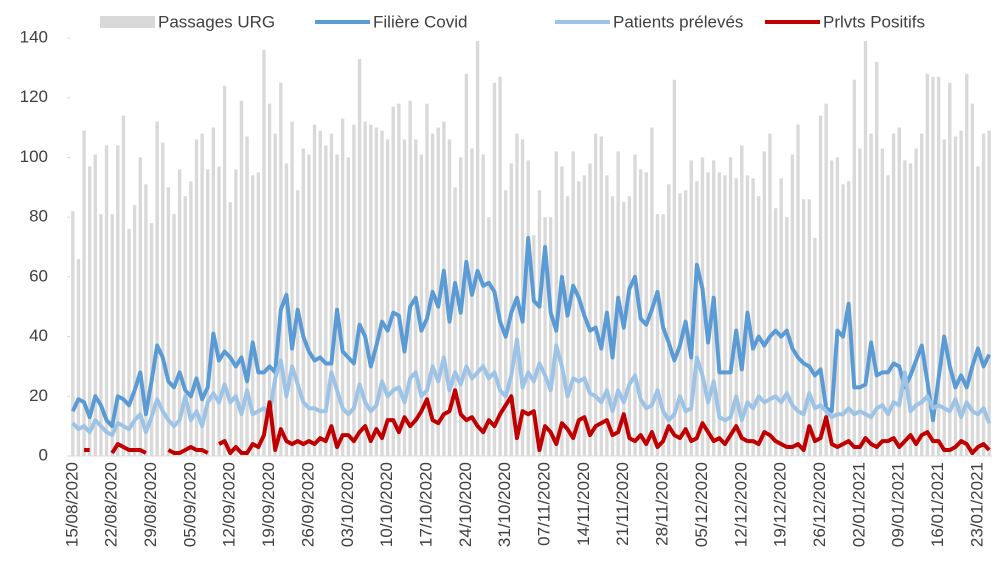 This screenshot has width=994, height=582. What do you see at coordinates (268, 504) in the screenshot?
I see `x-tick-label: 19/09/2020` at bounding box center [268, 504].